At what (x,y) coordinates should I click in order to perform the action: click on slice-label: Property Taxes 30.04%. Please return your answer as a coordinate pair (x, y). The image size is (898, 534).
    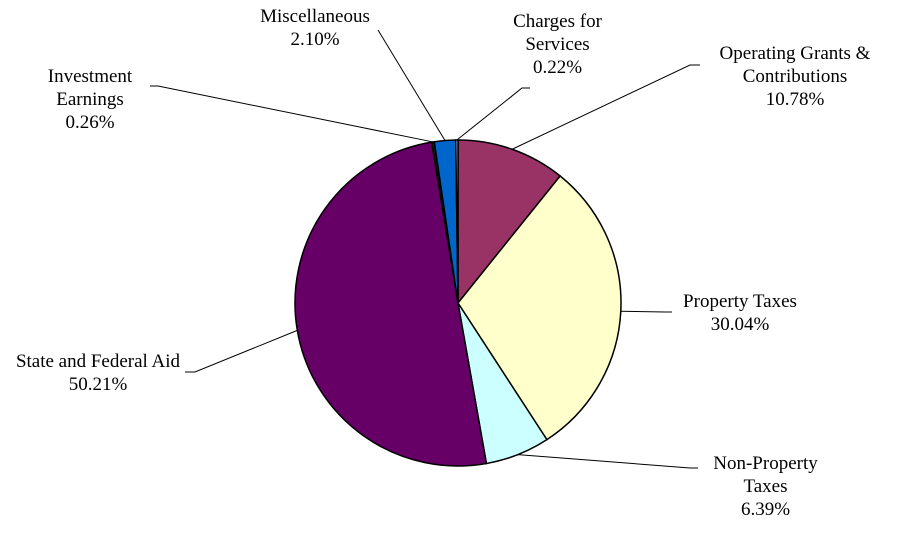
    Looking at the image, I should click on (740, 313).